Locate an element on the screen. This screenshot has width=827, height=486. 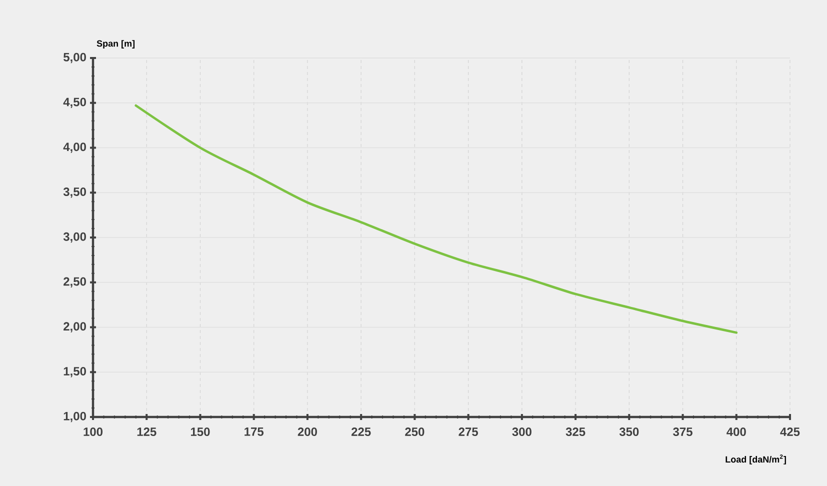
x-tick-label: 325 is located at coordinates (576, 432).